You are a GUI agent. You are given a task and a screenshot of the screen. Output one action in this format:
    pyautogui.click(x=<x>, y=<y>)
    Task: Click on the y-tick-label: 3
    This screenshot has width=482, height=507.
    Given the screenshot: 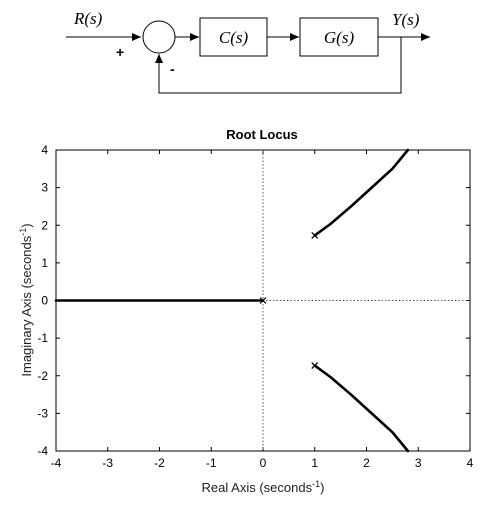 What is the action you would take?
    pyautogui.click(x=44, y=188)
    